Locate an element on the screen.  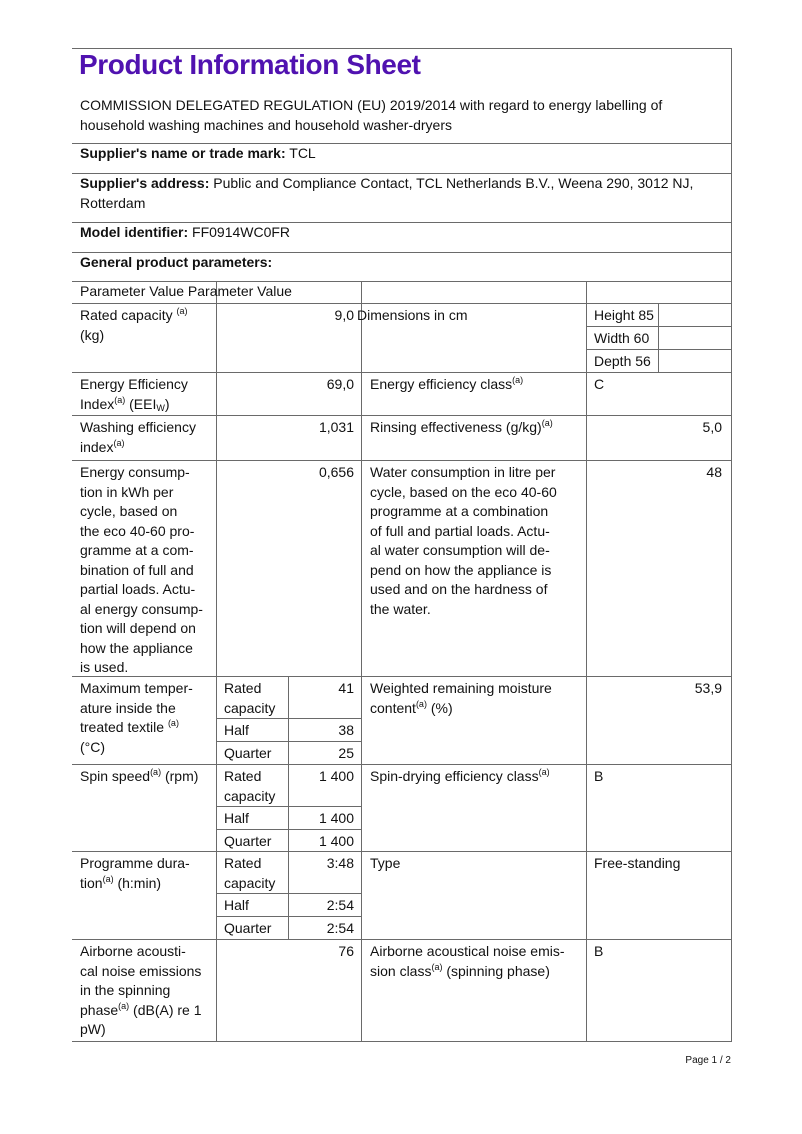
text-line: 53,9 is located at coordinates (708, 688).